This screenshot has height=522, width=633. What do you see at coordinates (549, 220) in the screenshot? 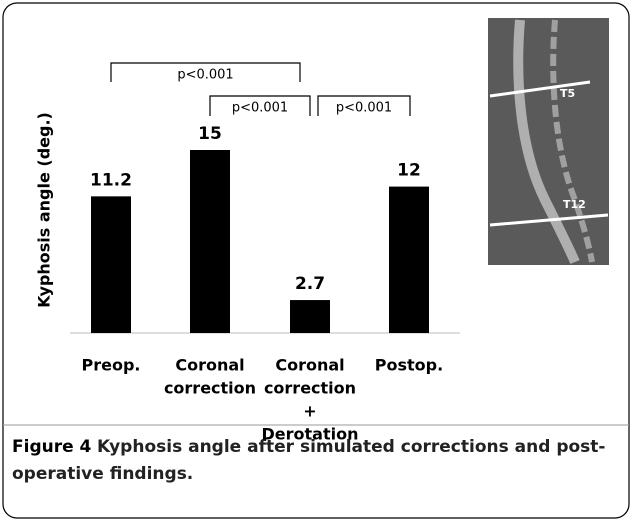
I see `t12-line` at bounding box center [549, 220].